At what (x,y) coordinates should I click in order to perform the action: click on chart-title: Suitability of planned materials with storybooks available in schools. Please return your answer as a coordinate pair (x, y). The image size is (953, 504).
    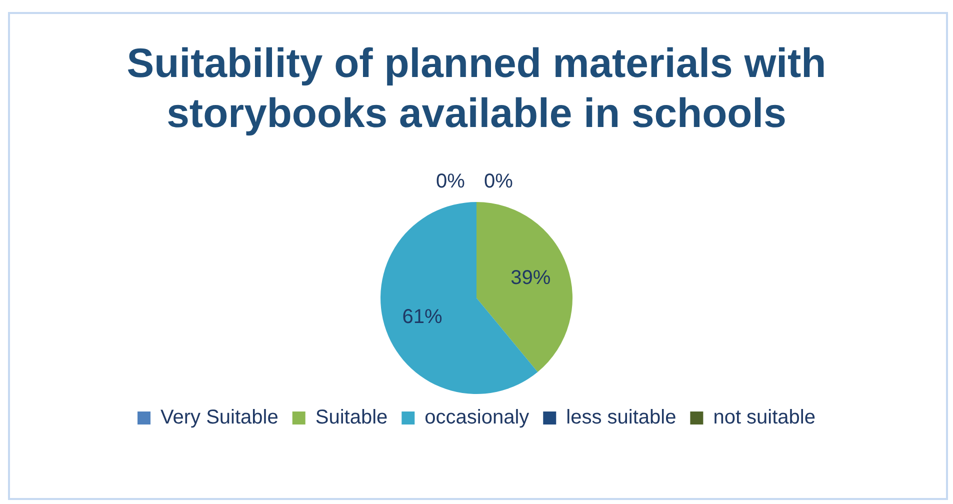
    Looking at the image, I should click on (477, 88).